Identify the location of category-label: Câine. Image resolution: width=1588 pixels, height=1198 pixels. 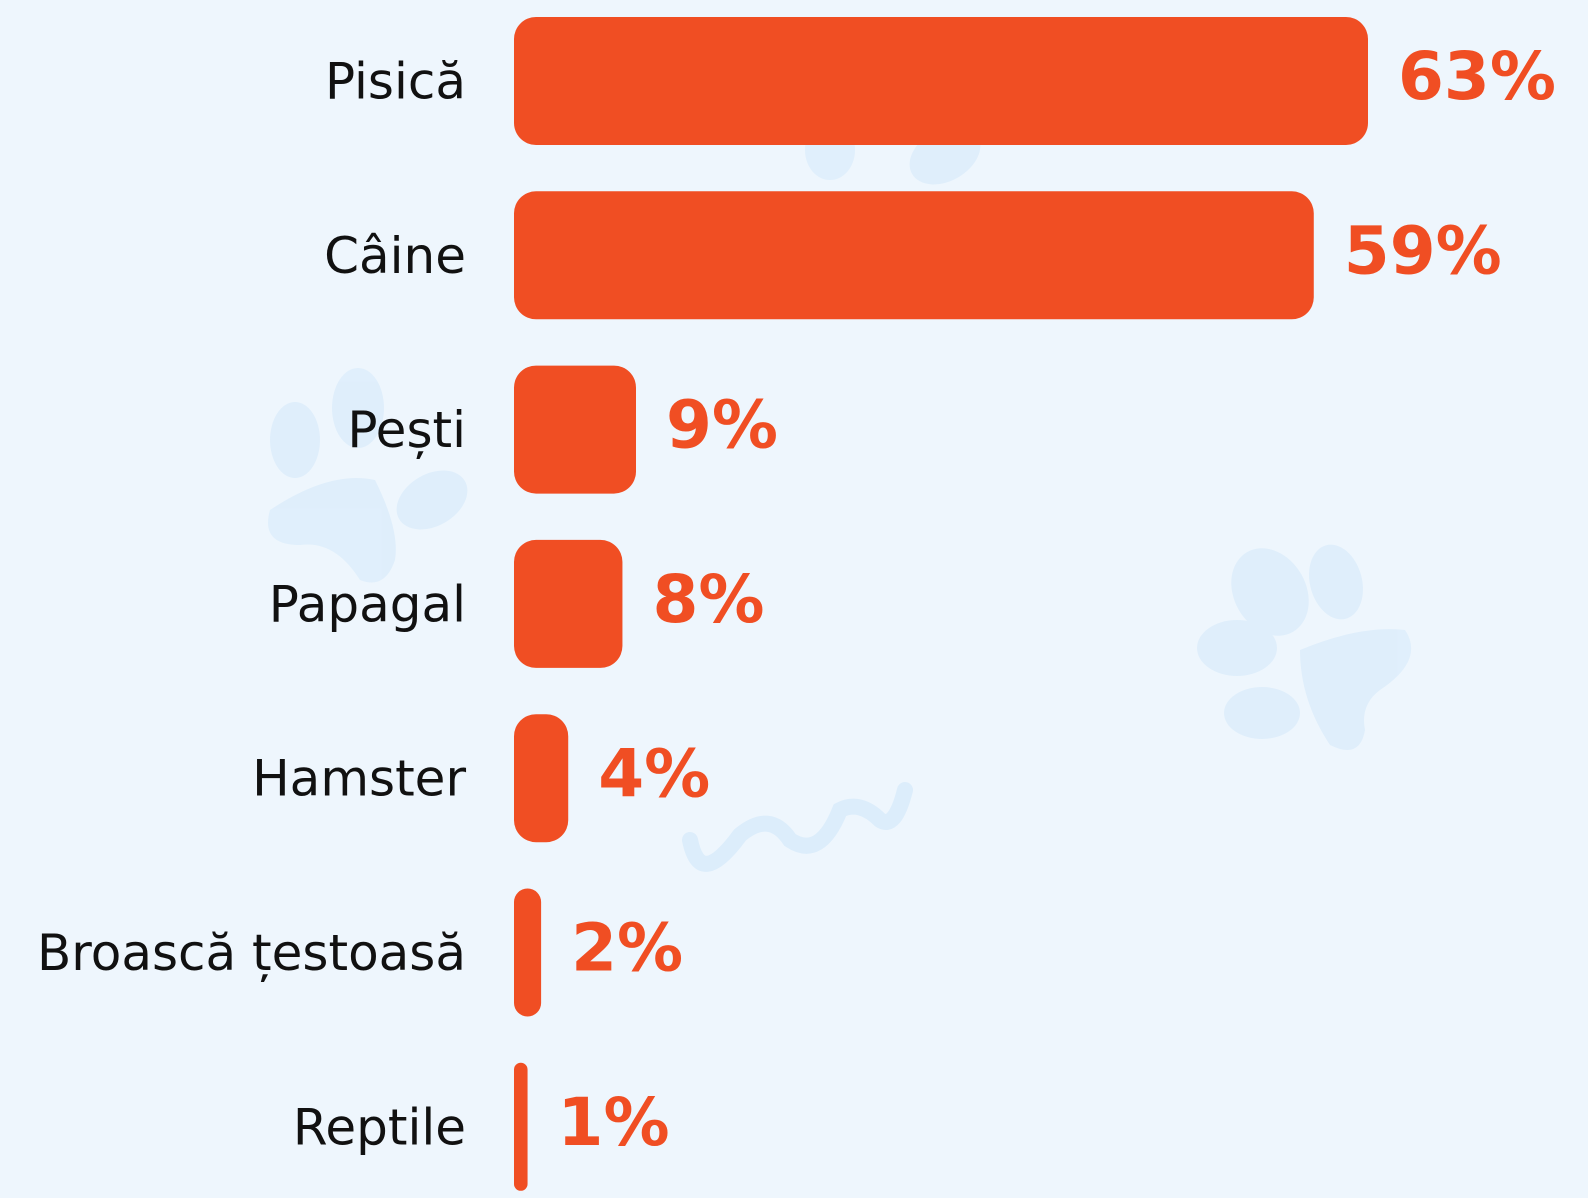
(395, 256).